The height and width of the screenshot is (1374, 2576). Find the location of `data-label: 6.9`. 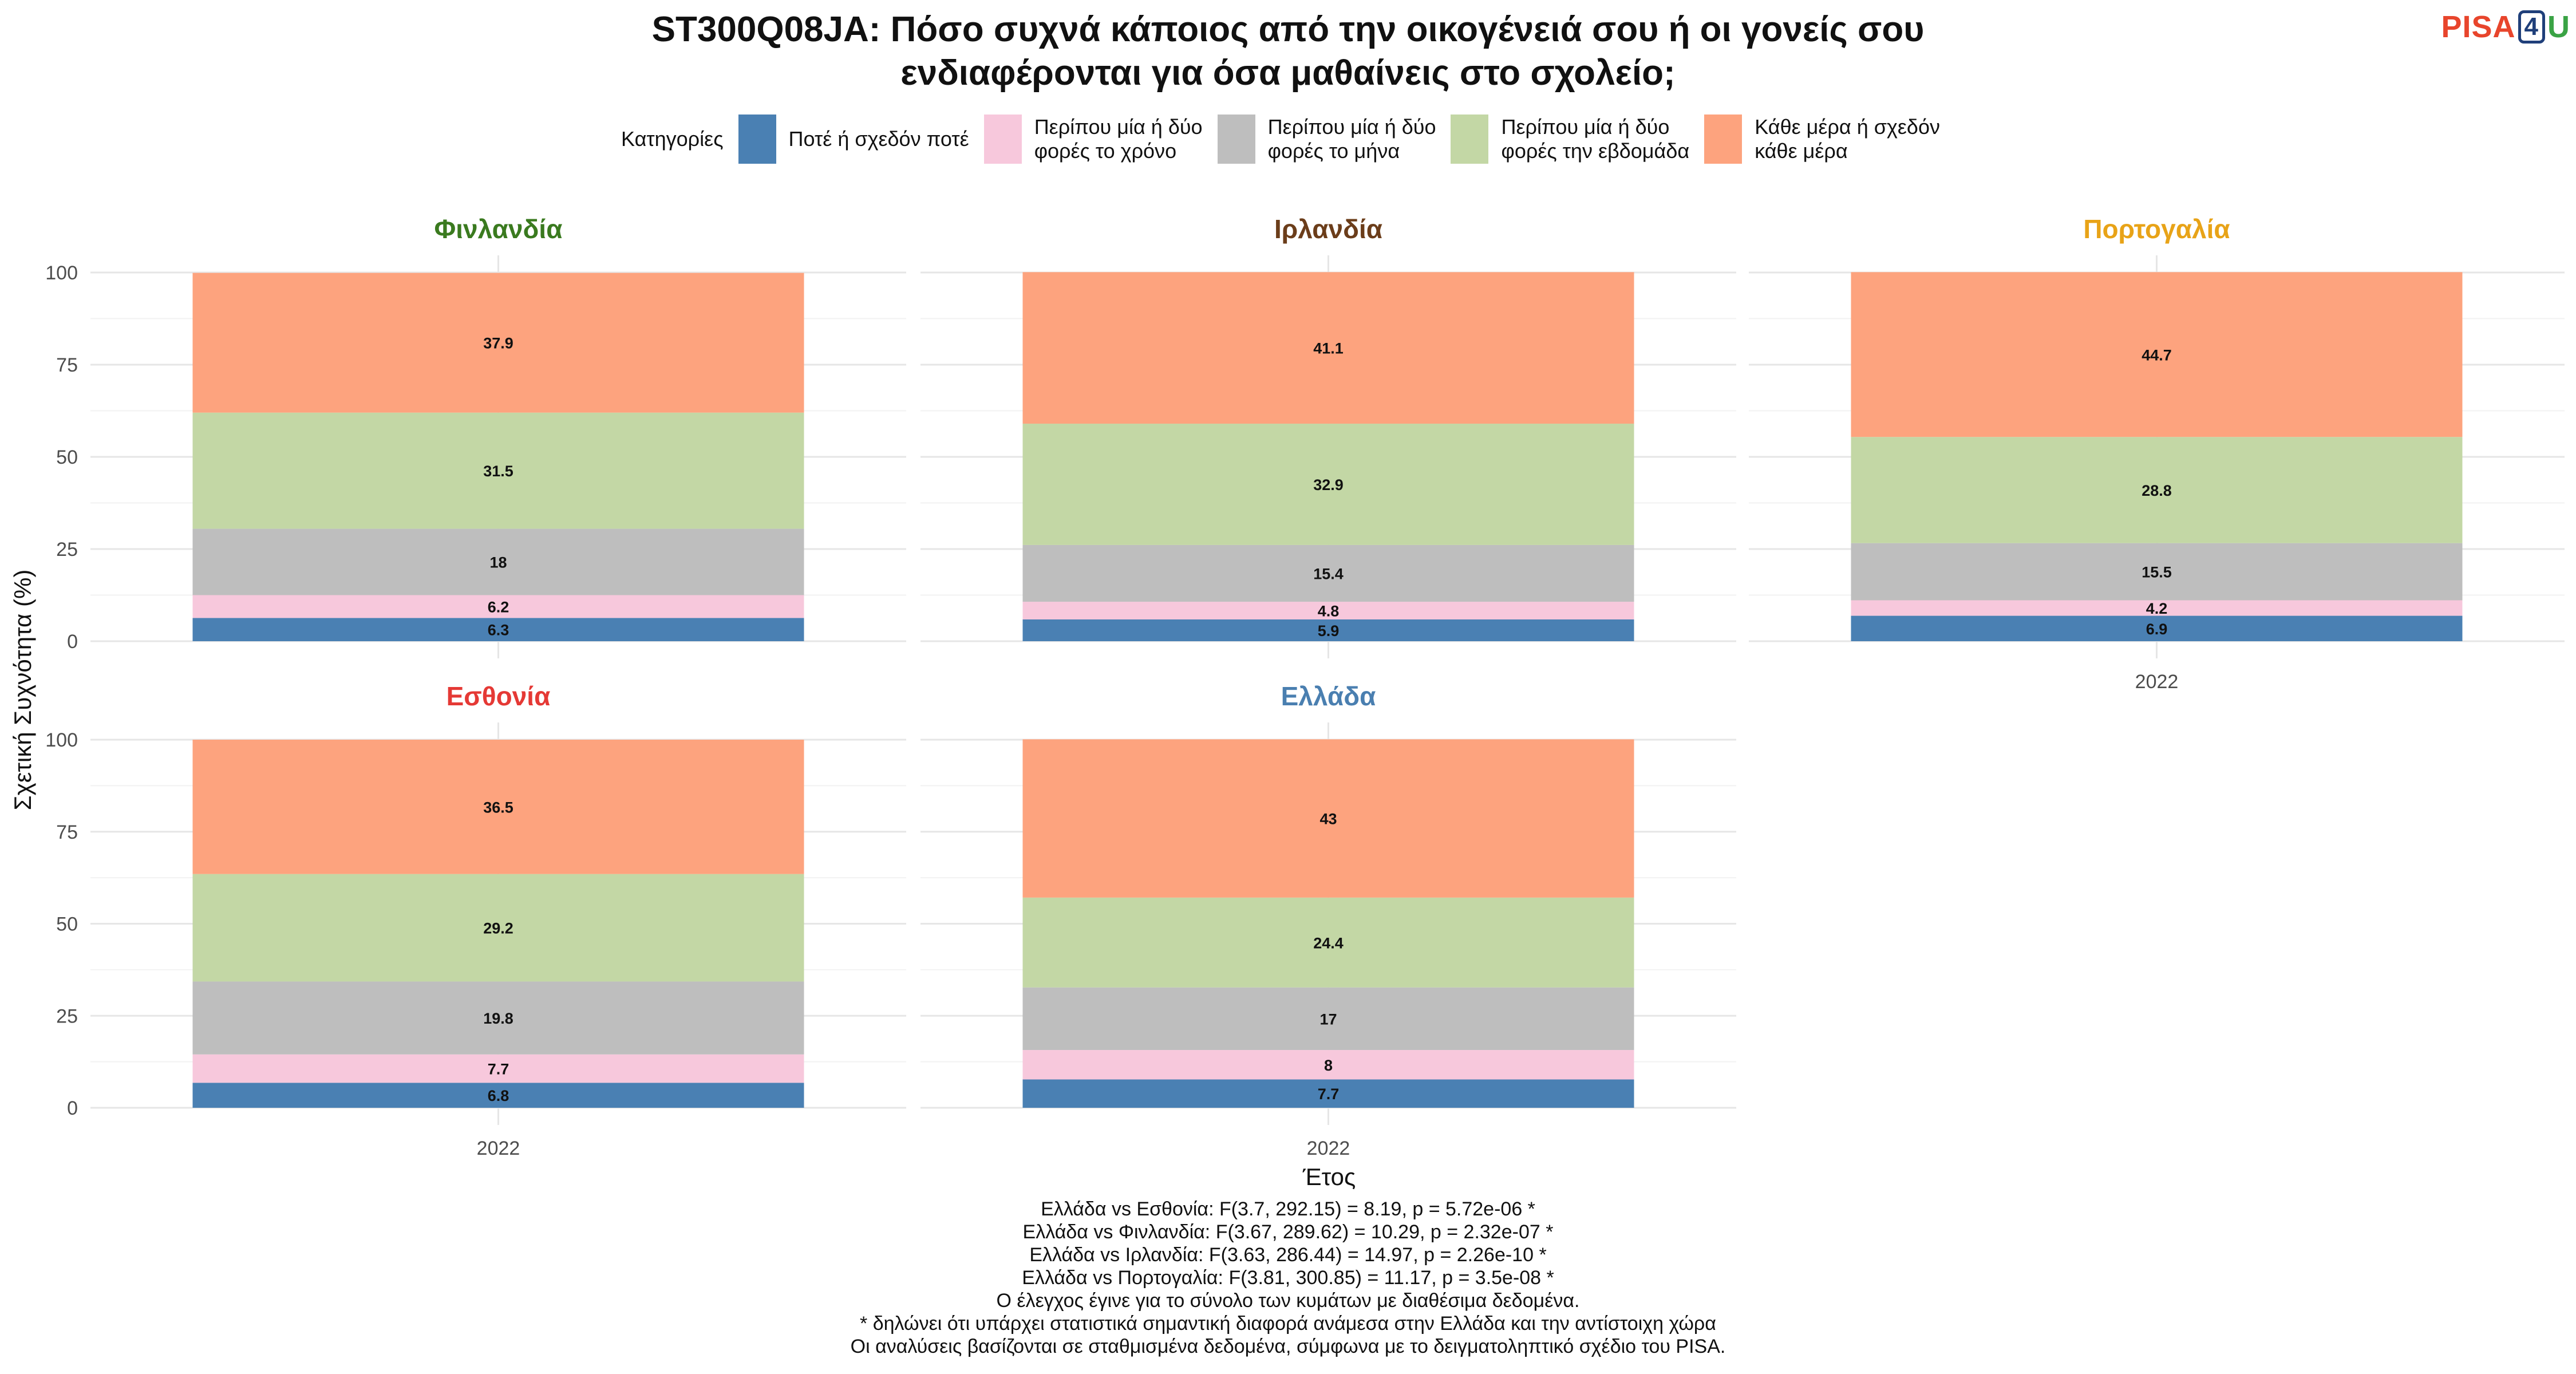

data-label: 6.9 is located at coordinates (2157, 629).